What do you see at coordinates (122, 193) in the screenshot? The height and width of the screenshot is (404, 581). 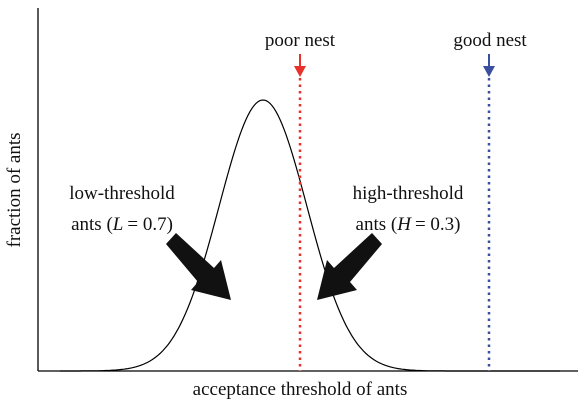 I see `annotation-line1: low-threshold` at bounding box center [122, 193].